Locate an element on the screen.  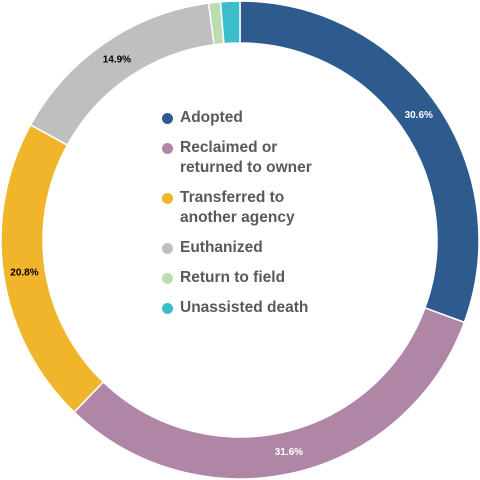
legend-item: Transferred to another agency is located at coordinates (245, 208).